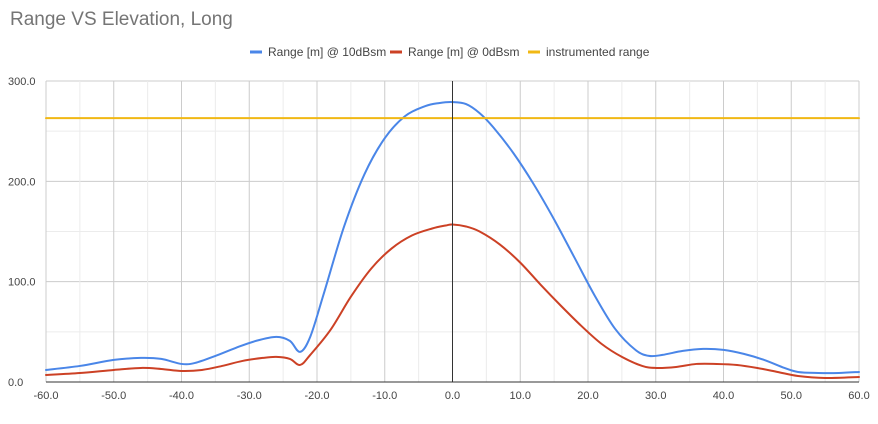 The width and height of the screenshot is (878, 424). I want to click on legend-label: Range [m] @ 10dBsm, so click(327, 52).